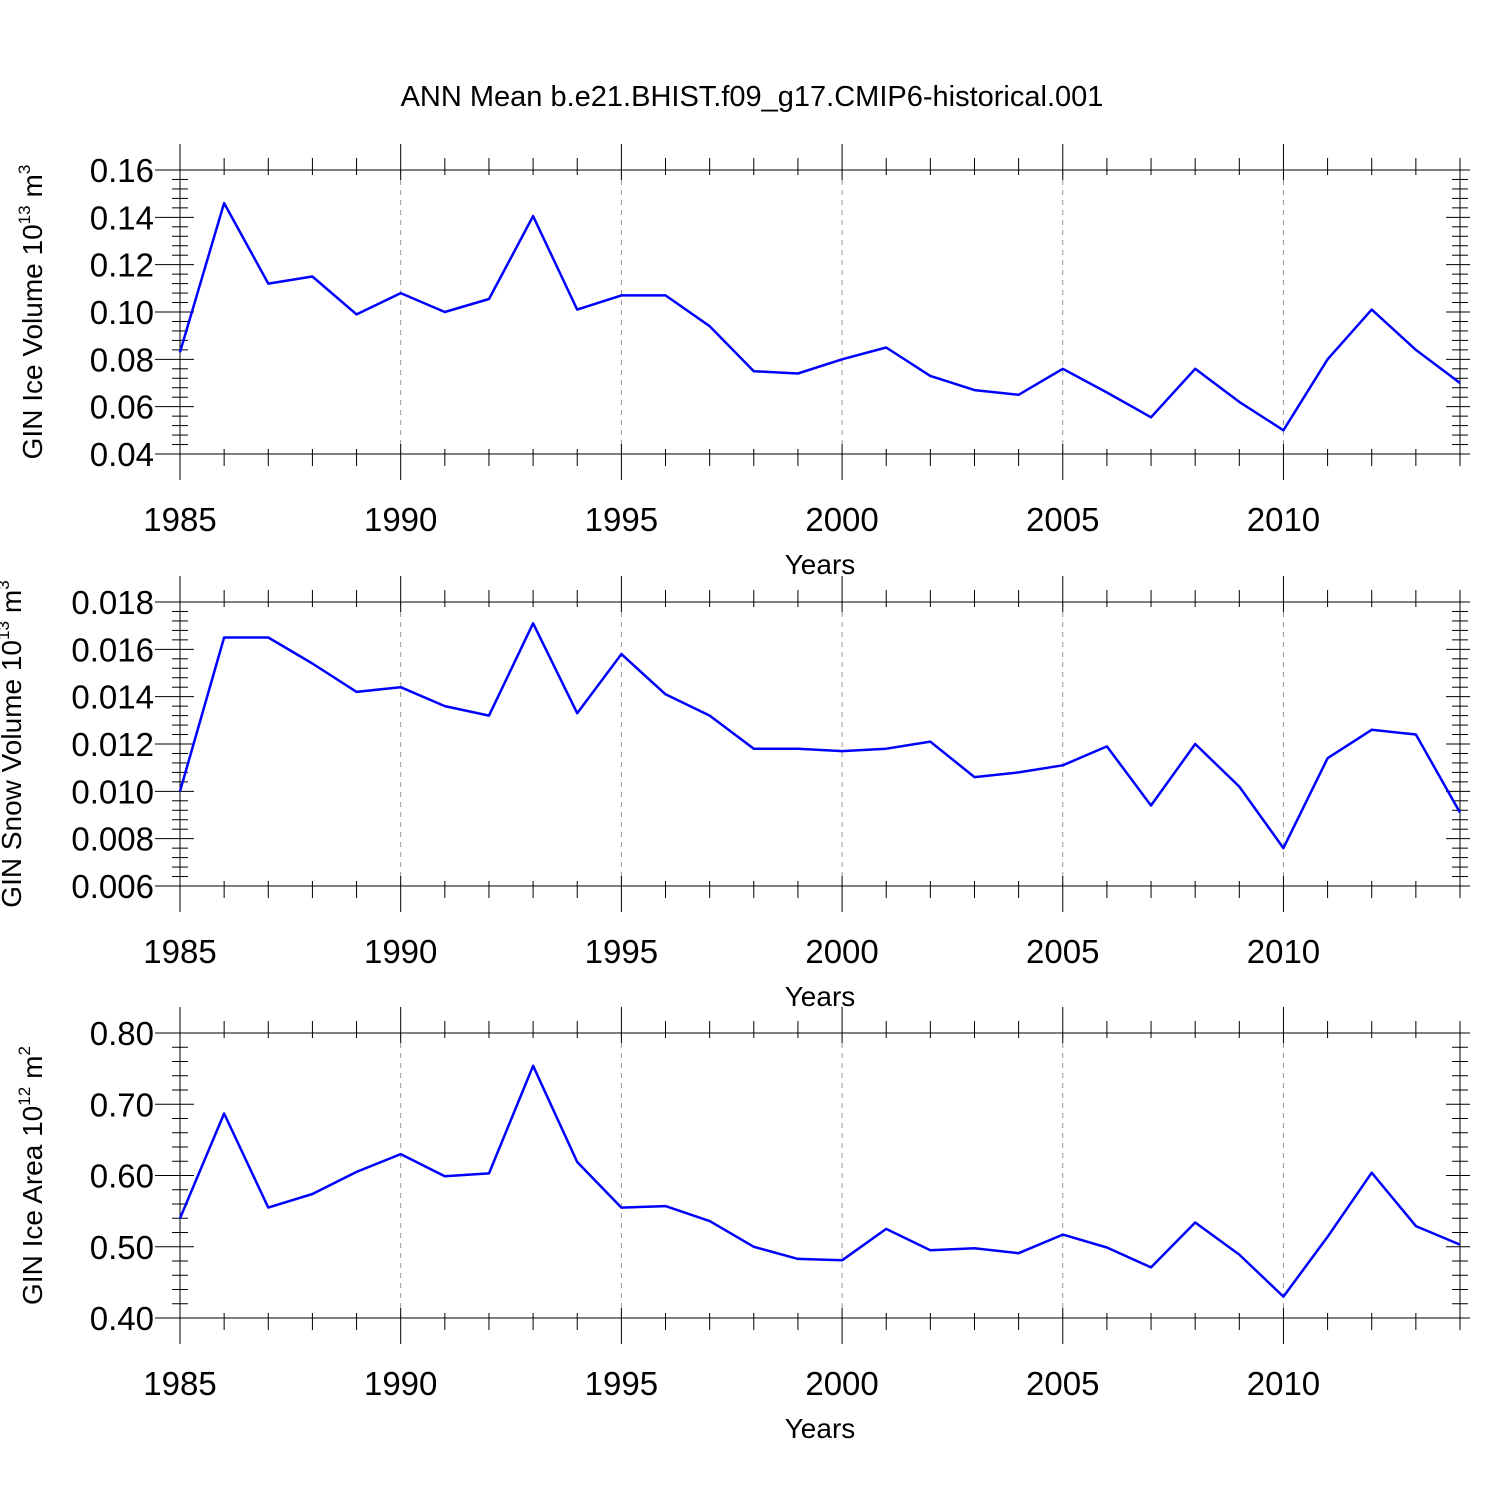 The image size is (1500, 1500). Describe the element at coordinates (13, 774) in the screenshot. I see `y-label-text: GIN Snow Volume 10` at that location.